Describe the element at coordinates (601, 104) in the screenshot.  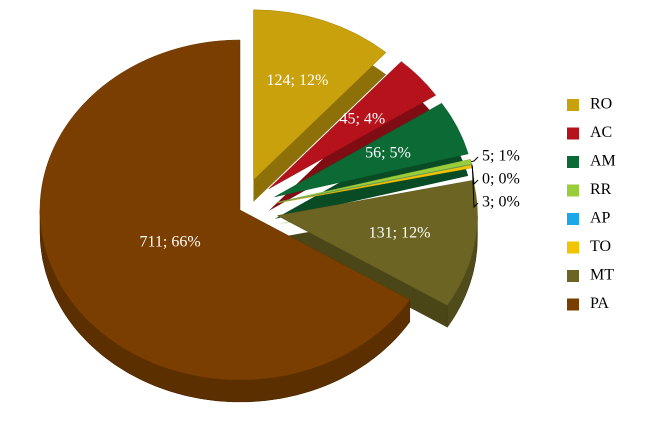
I see `legend-label: RO` at that location.